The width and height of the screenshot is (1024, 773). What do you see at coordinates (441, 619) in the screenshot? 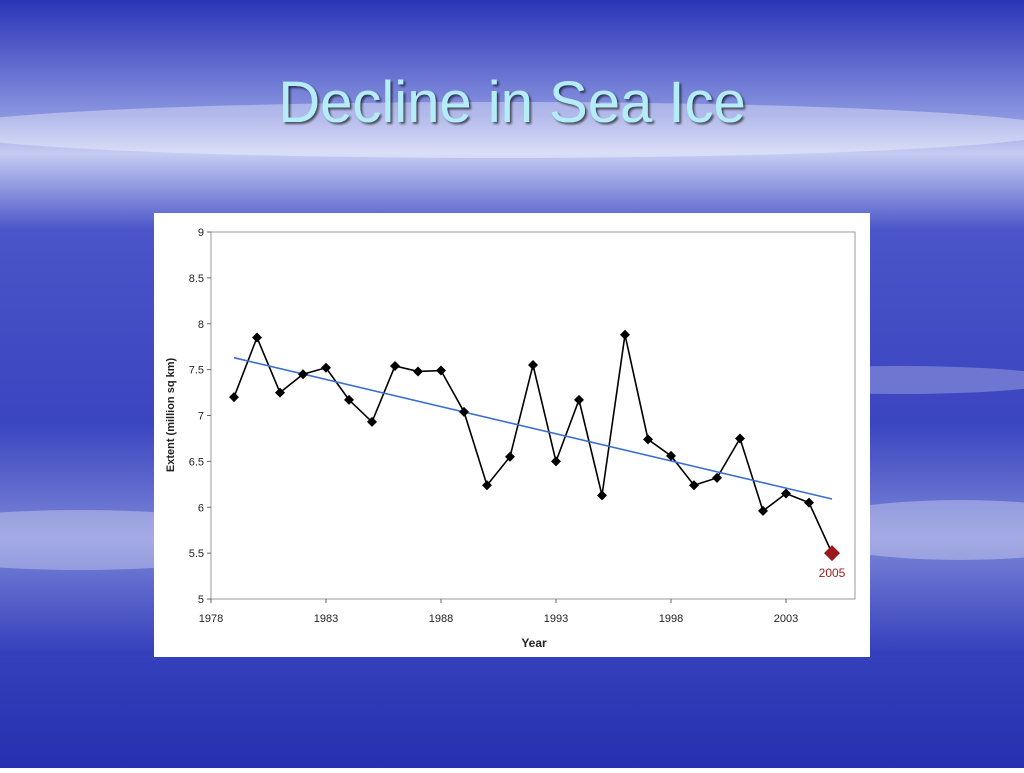
I see `x-tick-label: 1988` at bounding box center [441, 619].